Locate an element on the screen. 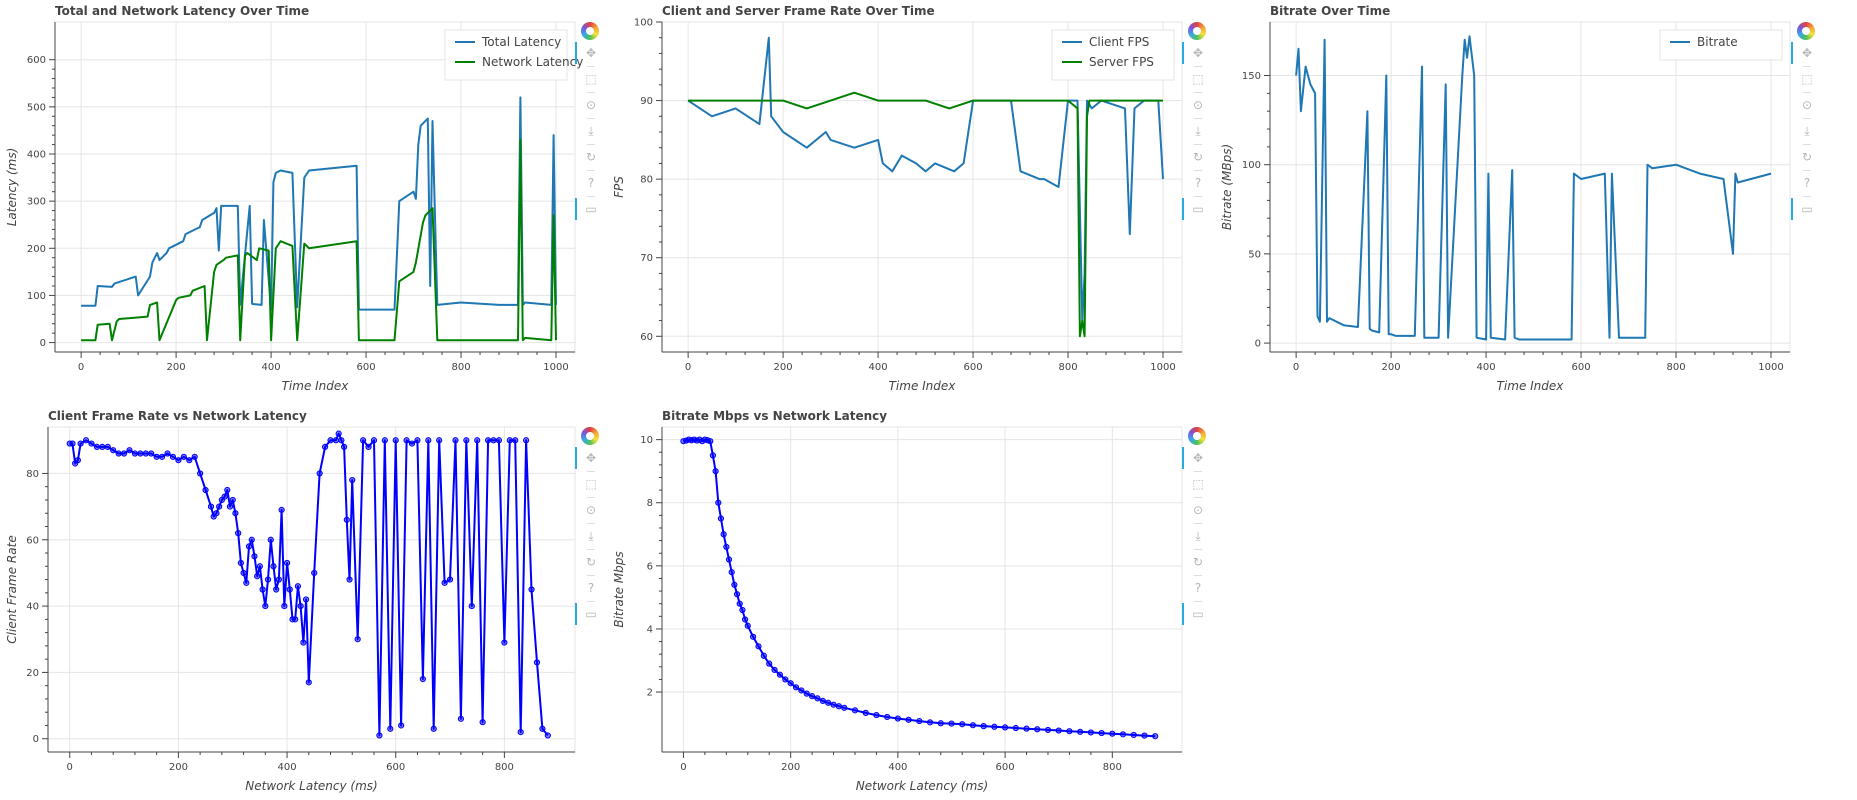 This screenshot has height=800, width=1857. toolbar-plot-1: ✥ ⬚ ⊙ ⤓ ↻? ▭ is located at coordinates (589, 142).